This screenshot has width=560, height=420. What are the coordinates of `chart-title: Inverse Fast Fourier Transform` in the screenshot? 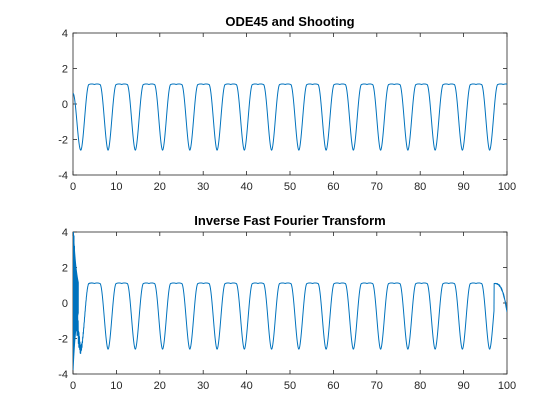 It's located at (289, 220).